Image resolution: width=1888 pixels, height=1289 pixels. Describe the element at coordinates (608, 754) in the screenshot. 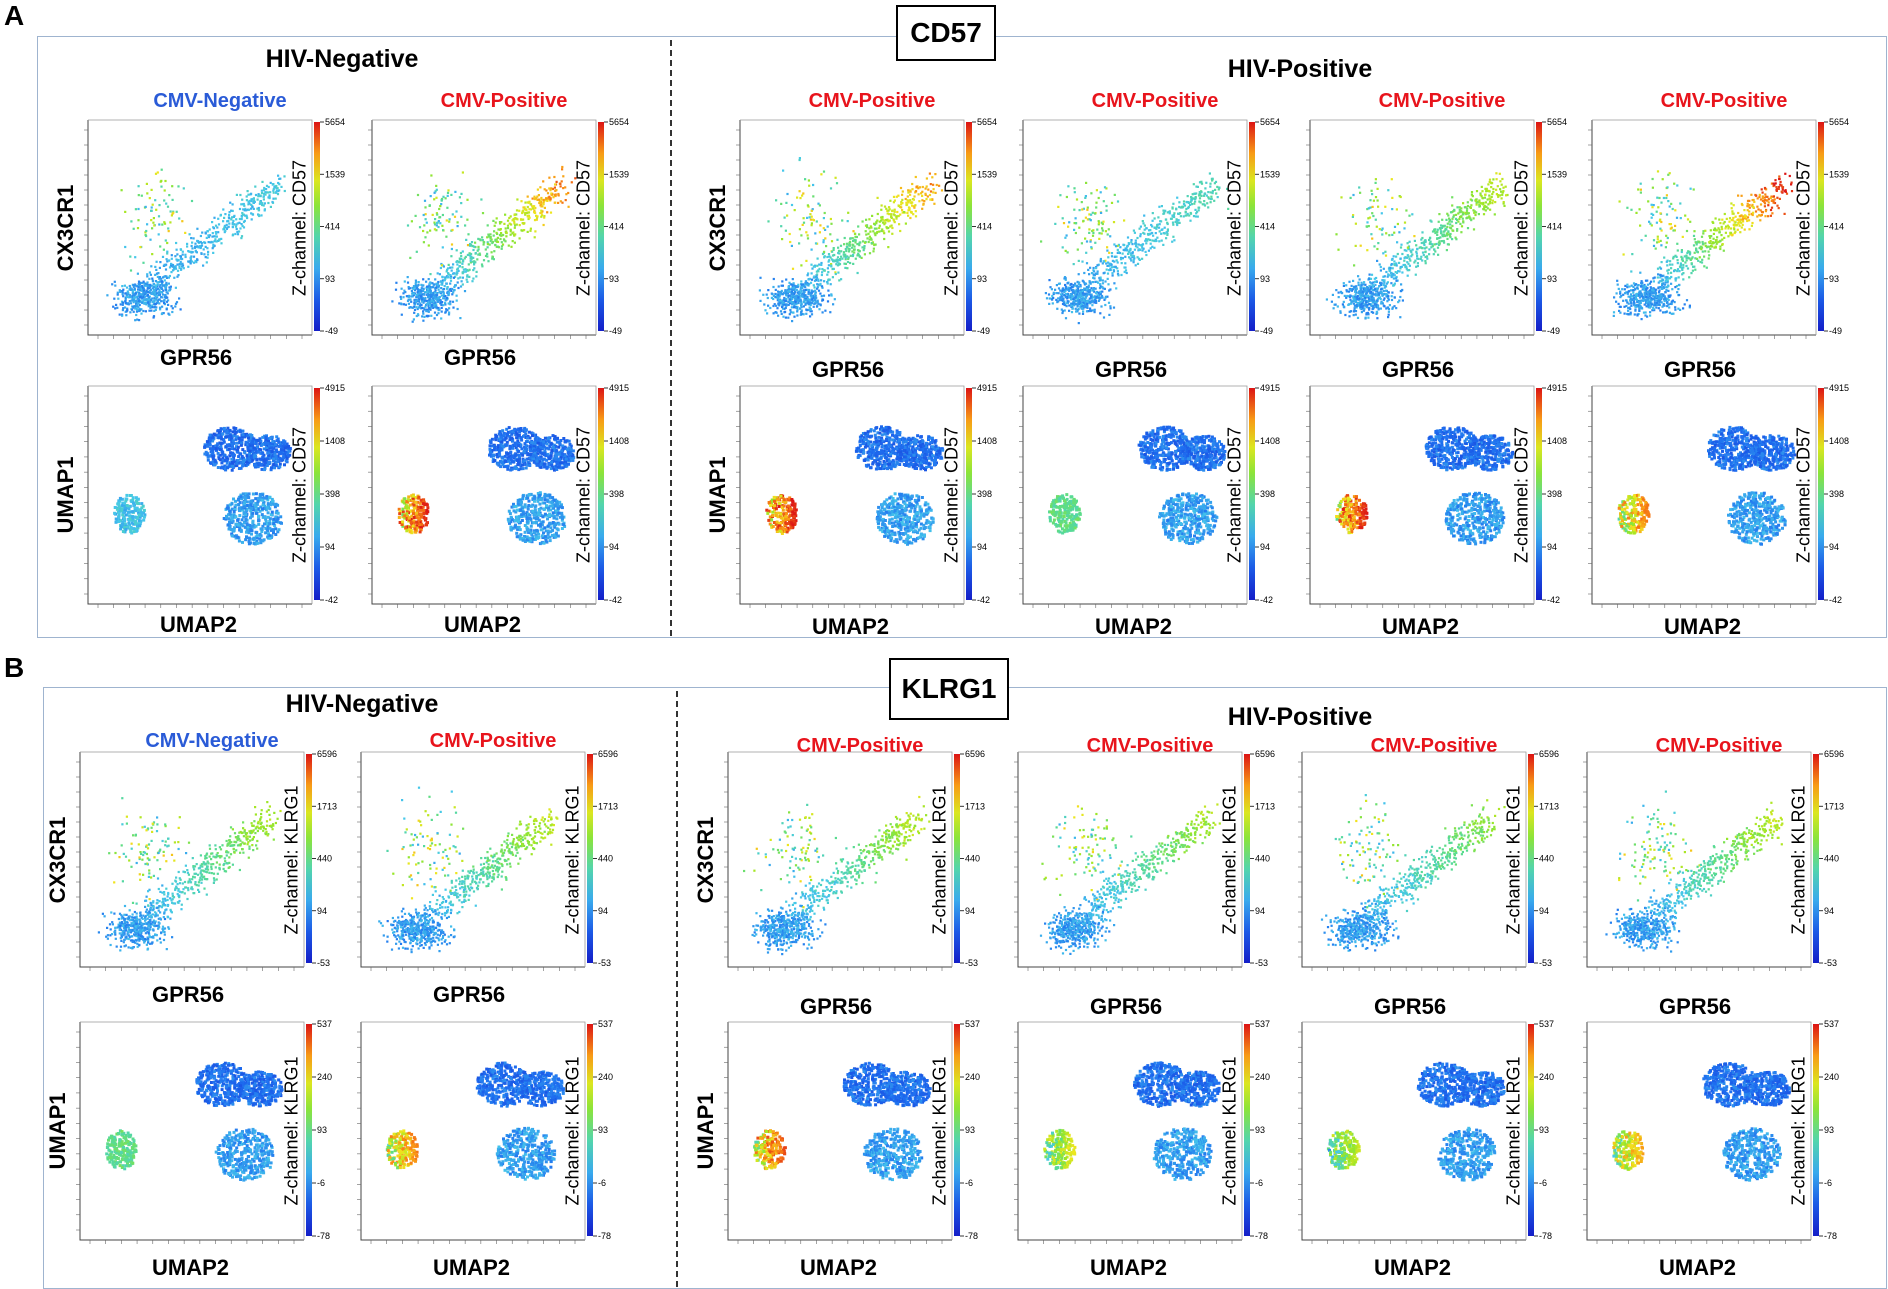

I see `colorbar-tick-label: 6596` at that location.